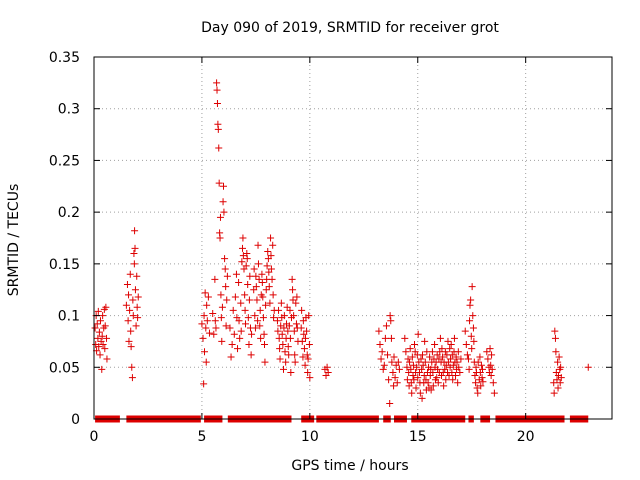  What do you see at coordinates (69, 213) in the screenshot?
I see `y-tick-label: 0.2` at bounding box center [69, 213].